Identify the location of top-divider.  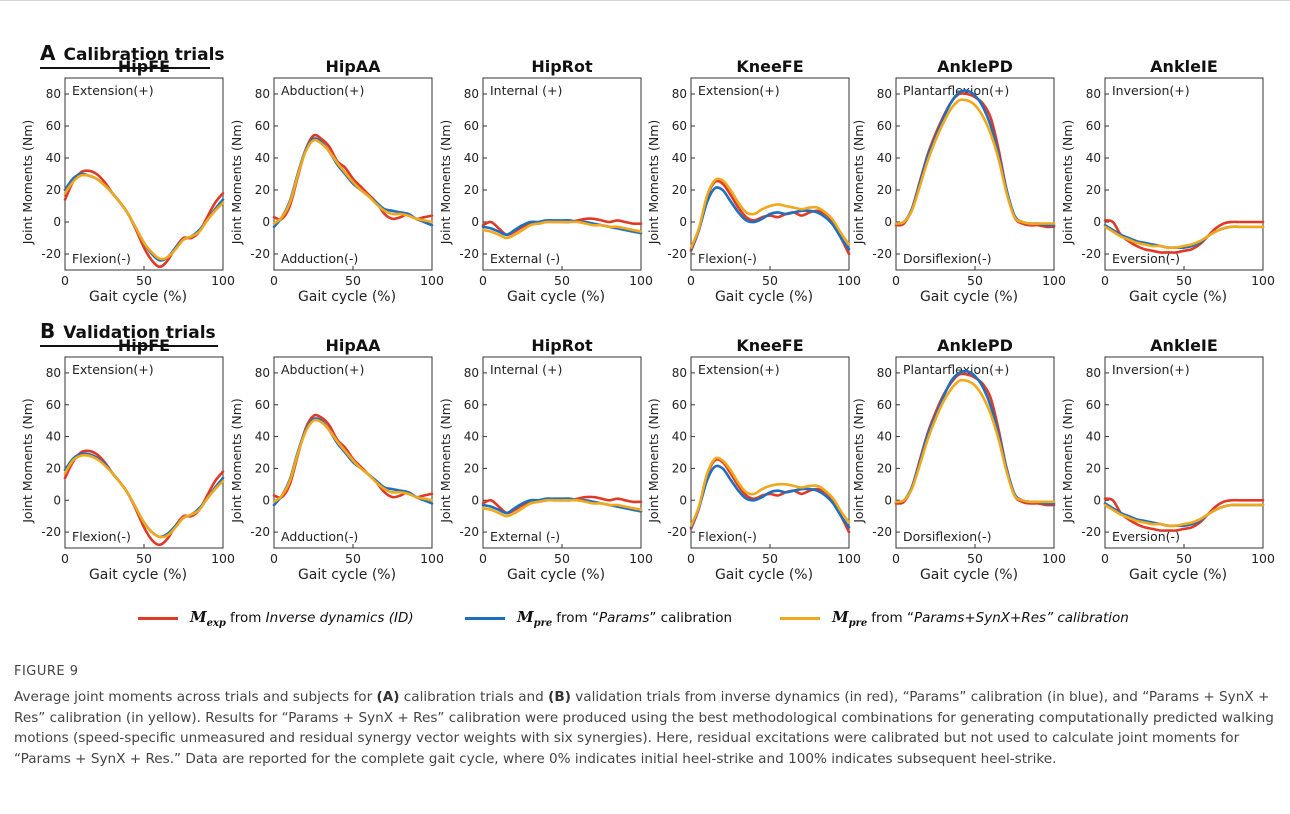
(645, 0).